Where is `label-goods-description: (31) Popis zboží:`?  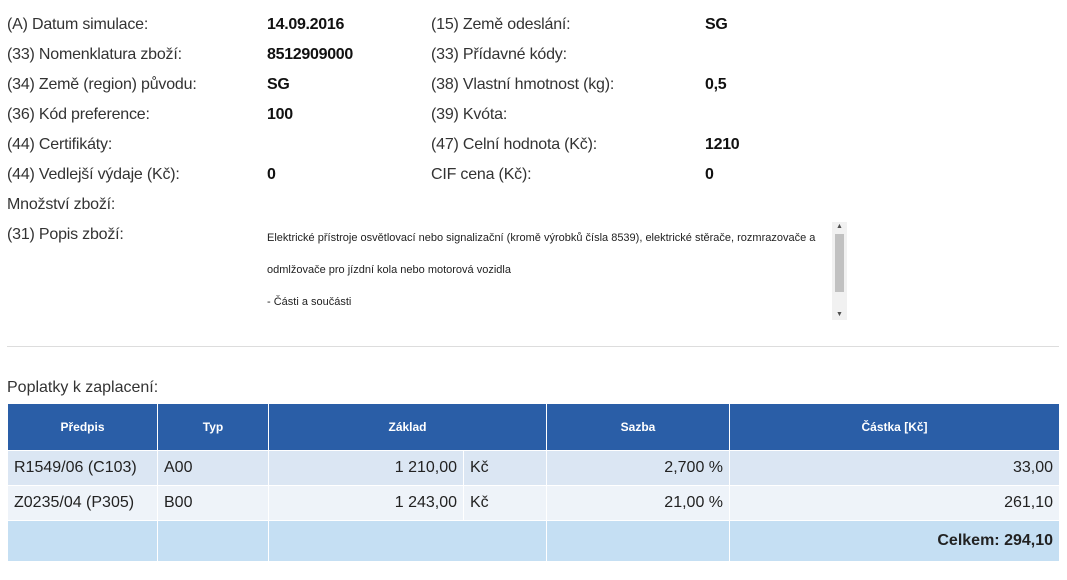
label-goods-description: (31) Popis zboží: is located at coordinates (65, 234).